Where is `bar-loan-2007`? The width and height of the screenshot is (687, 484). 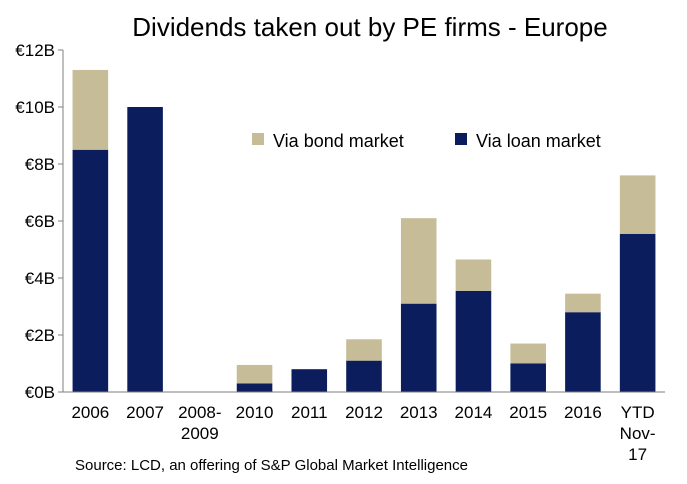 bar-loan-2007 is located at coordinates (145, 249).